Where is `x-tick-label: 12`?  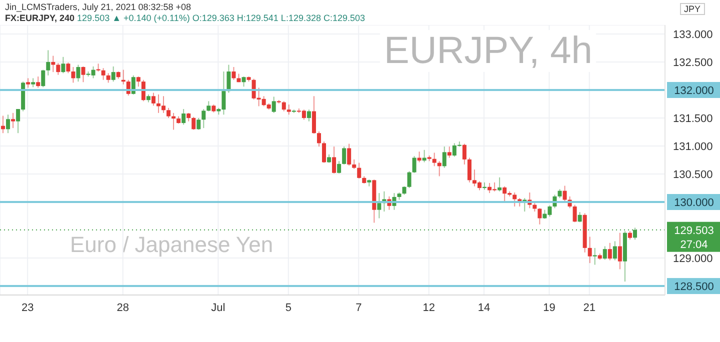 x-tick-label: 12 is located at coordinates (428, 308).